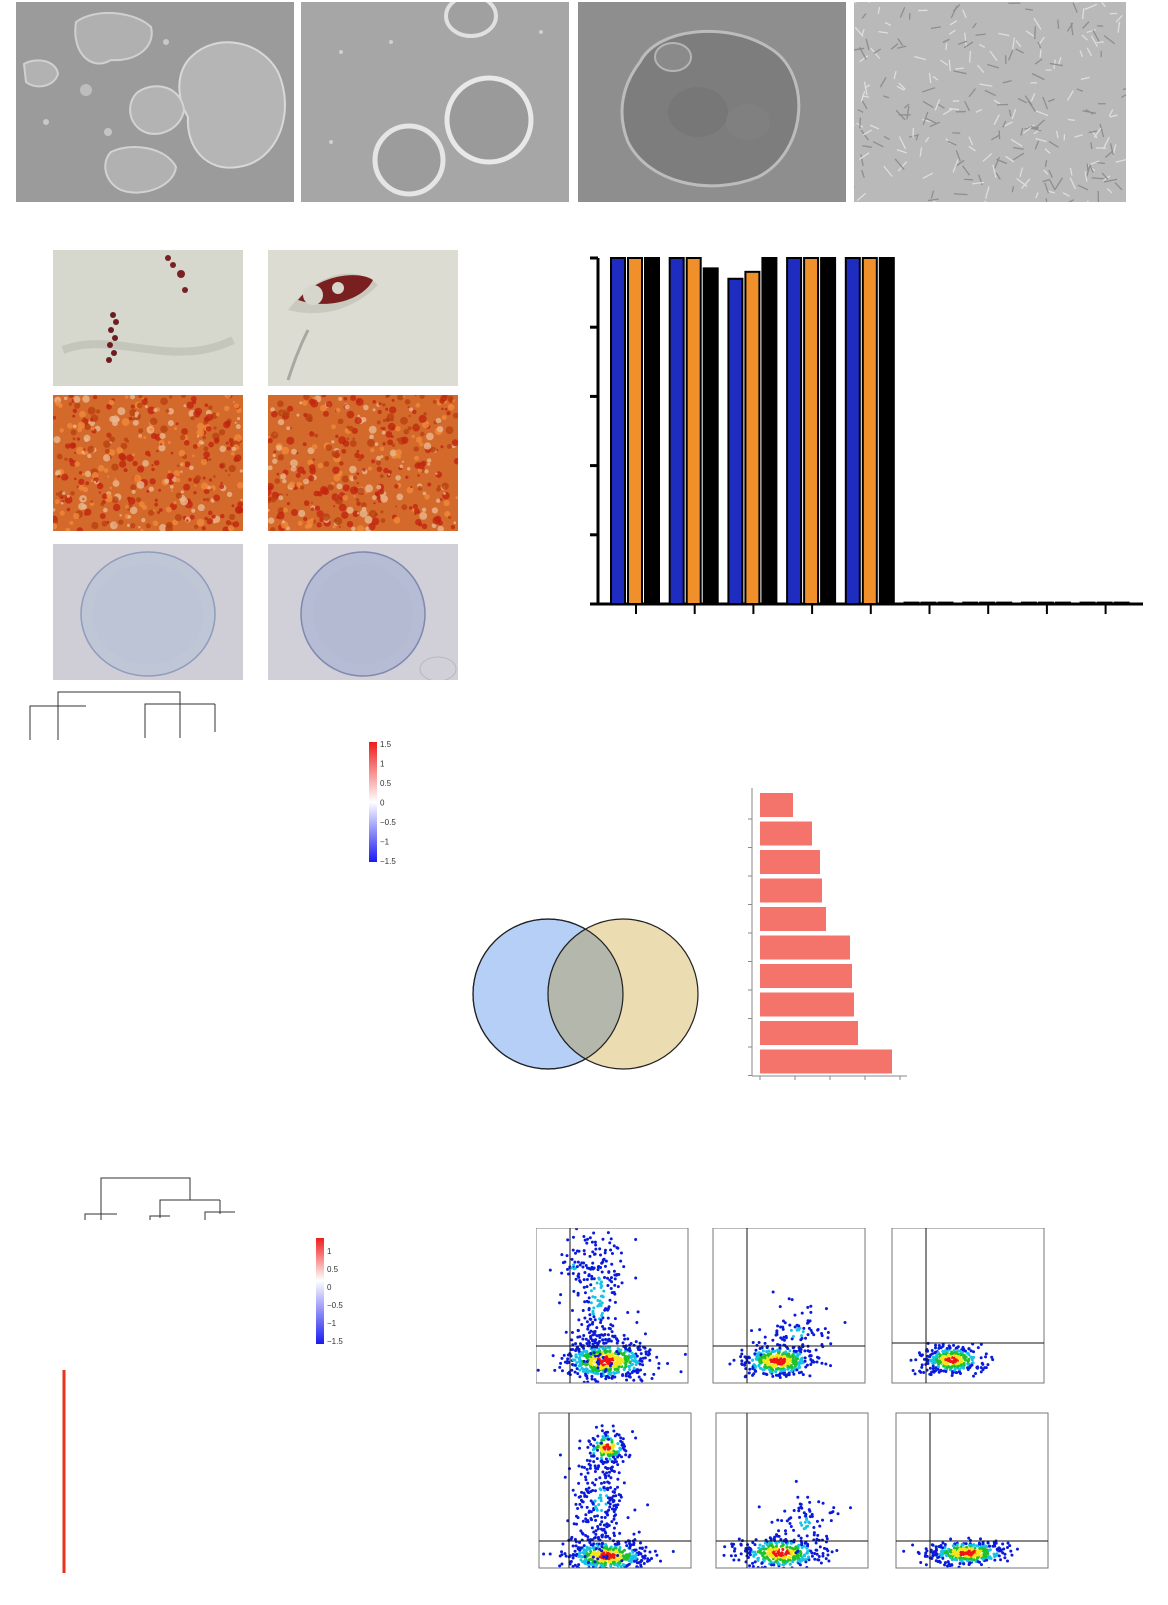 Image resolution: width=1168 pixels, height=1605 pixels. What do you see at coordinates (1029, 603) in the screenshot?
I see `bar-g7-s0` at bounding box center [1029, 603].